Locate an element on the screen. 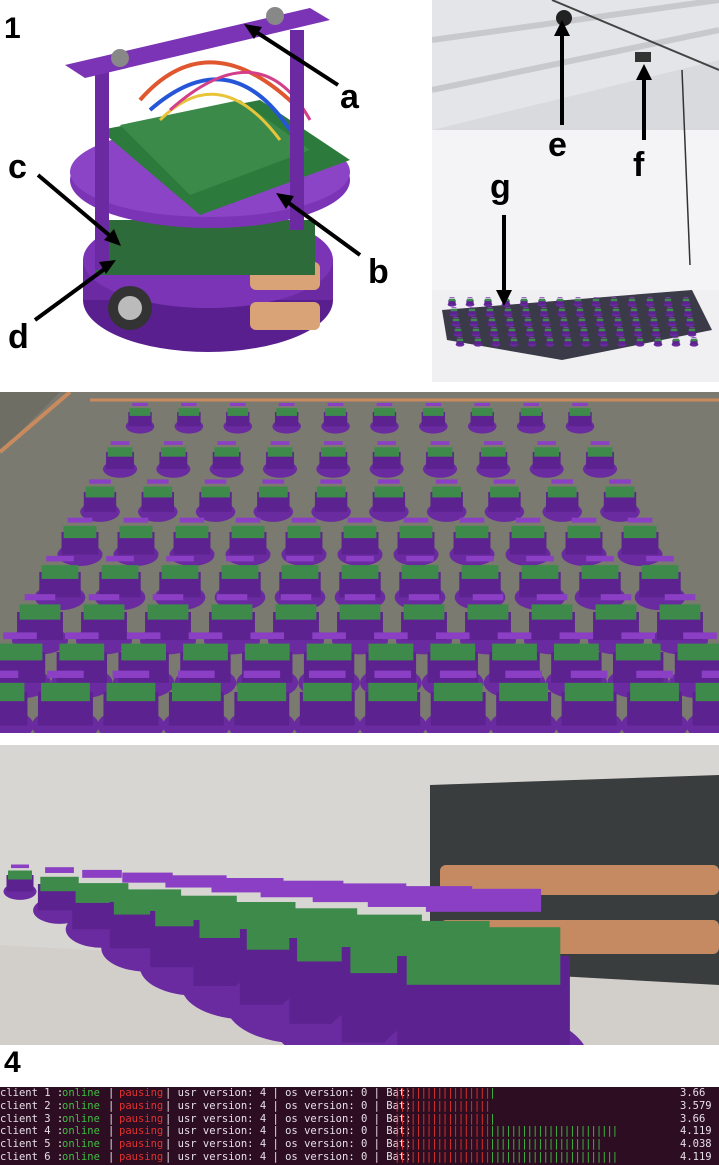 This screenshot has height=1165, width=719. battery-bar-high: |||||||||||||||||||||||| is located at coordinates (553, 1131).